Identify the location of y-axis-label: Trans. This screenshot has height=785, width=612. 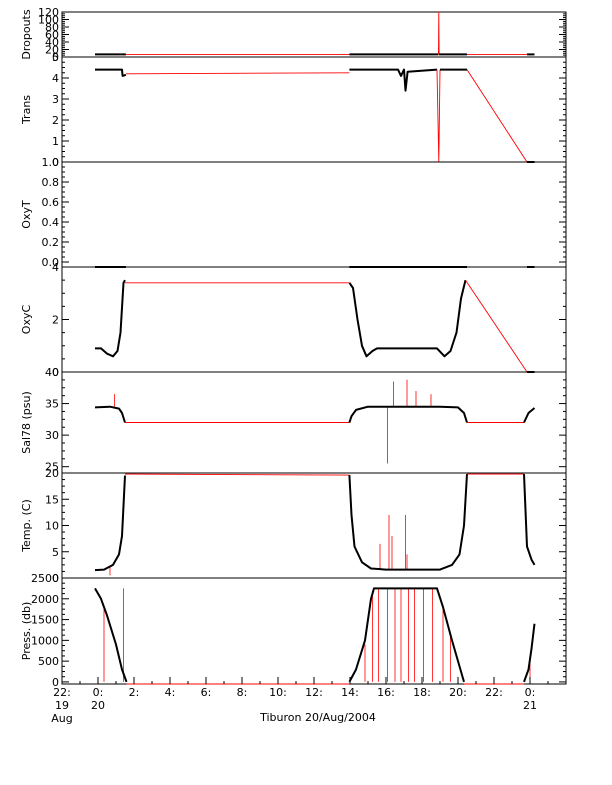
(26, 110).